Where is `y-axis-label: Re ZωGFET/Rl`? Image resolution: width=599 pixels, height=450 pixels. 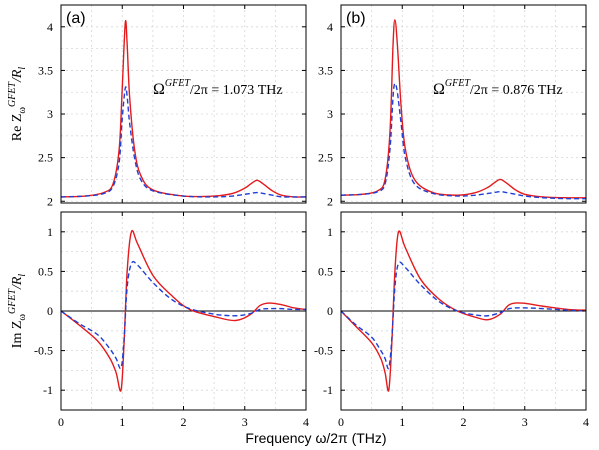
y-axis-label: Re ZωGFET/Rl is located at coordinates (17, 104).